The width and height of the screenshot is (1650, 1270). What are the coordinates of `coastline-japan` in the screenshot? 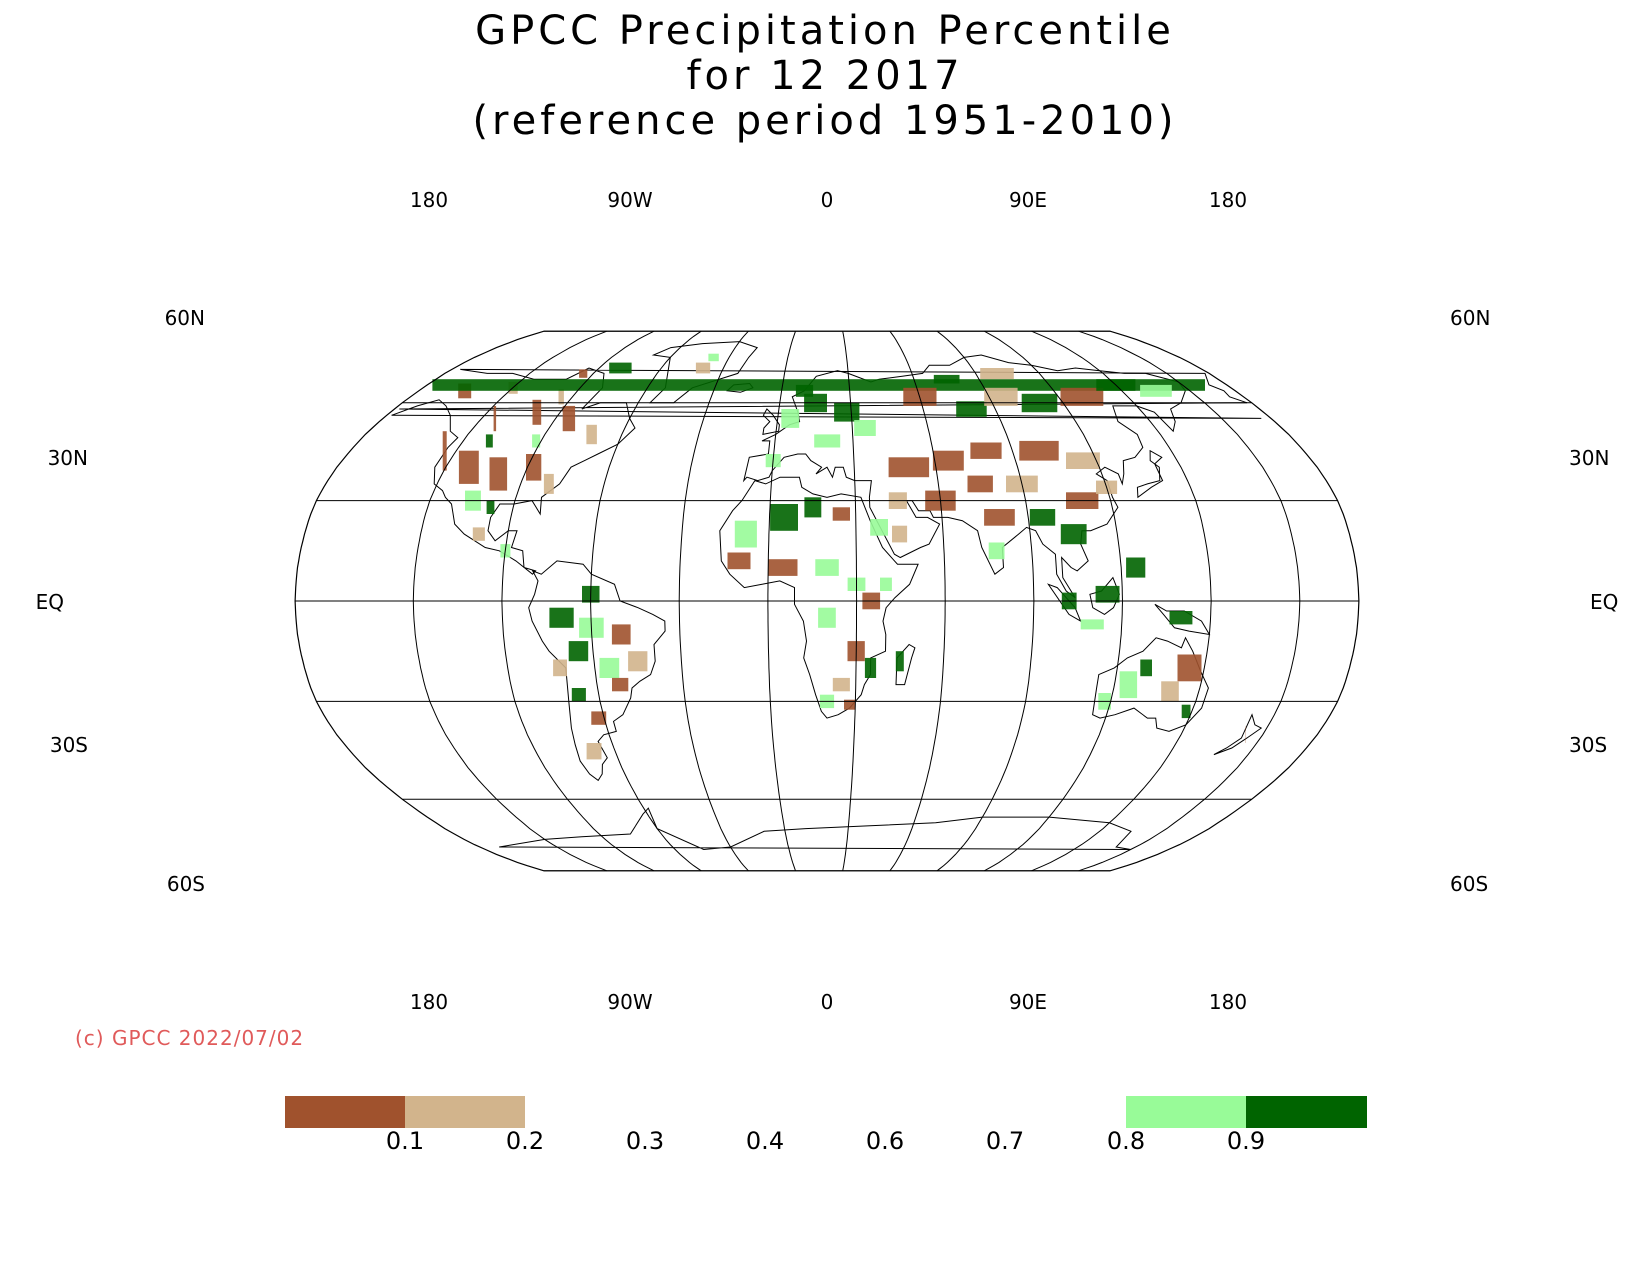 It's located at (1150, 474).